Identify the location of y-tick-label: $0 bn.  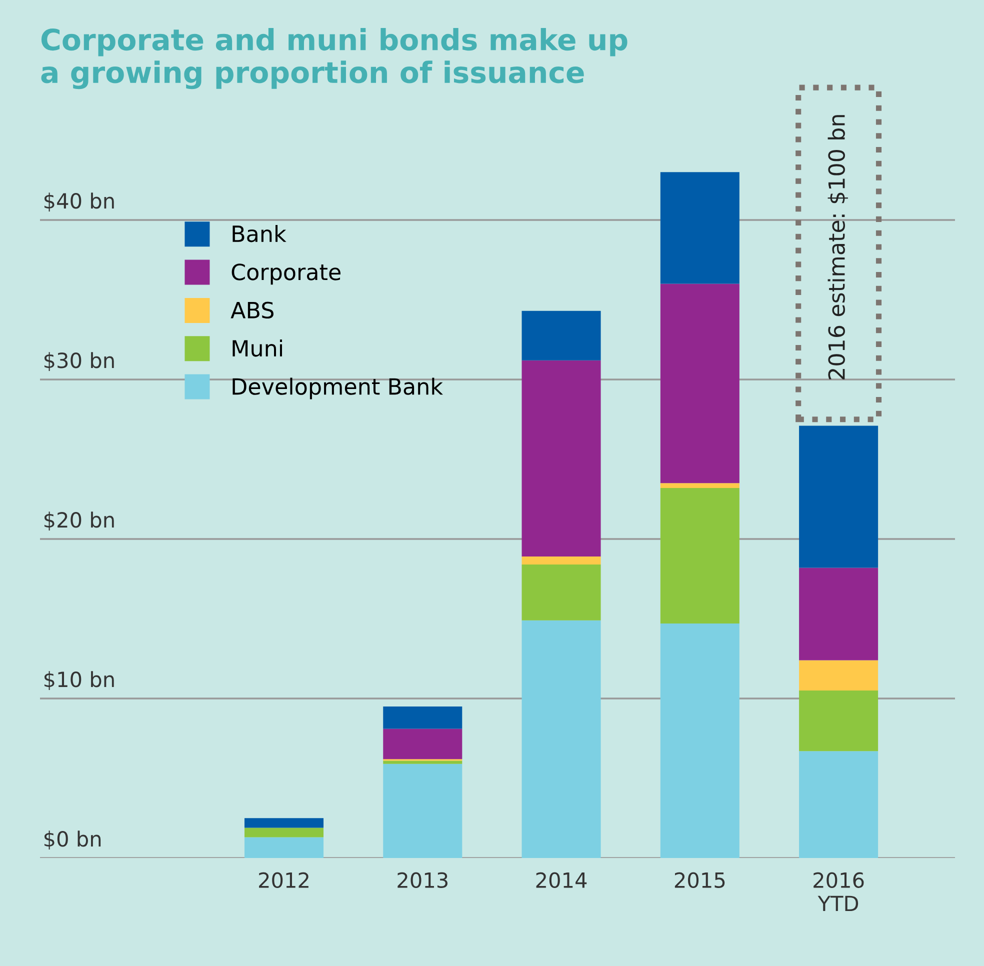
(72, 840).